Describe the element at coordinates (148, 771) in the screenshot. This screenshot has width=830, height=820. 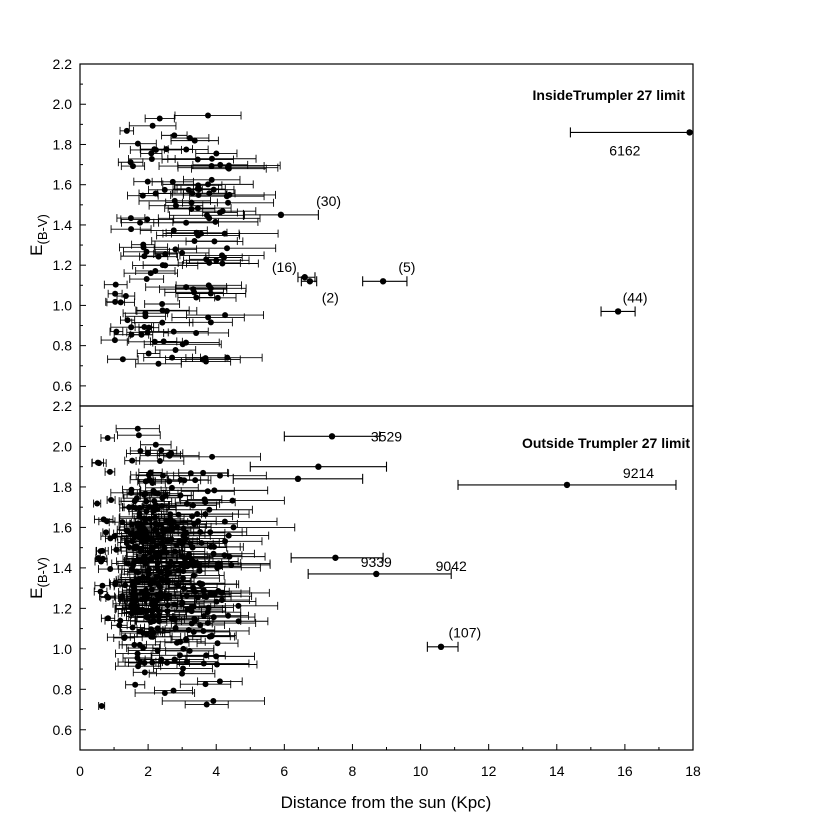
I see `x-tick-label: 2` at that location.